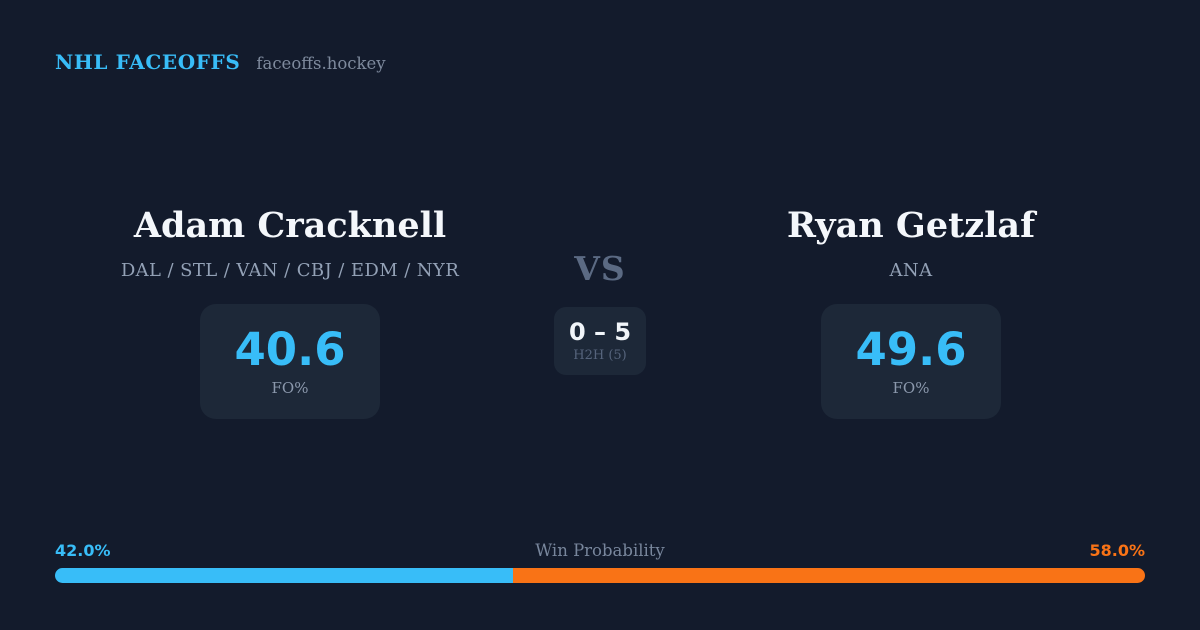  Describe the element at coordinates (911, 387) in the screenshot. I see `player-right-stat-label: FO%` at that location.